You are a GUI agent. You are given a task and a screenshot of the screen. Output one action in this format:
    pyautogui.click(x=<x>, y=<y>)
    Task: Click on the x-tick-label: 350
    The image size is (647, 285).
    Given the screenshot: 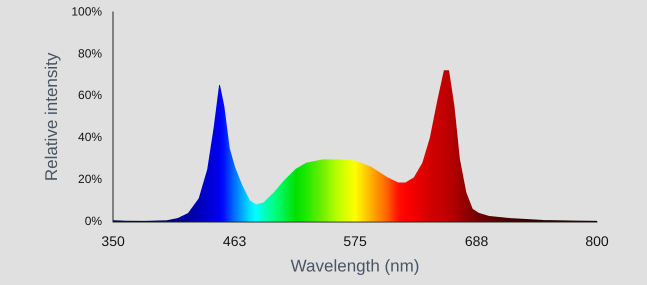 What is the action you would take?
    pyautogui.click(x=113, y=241)
    